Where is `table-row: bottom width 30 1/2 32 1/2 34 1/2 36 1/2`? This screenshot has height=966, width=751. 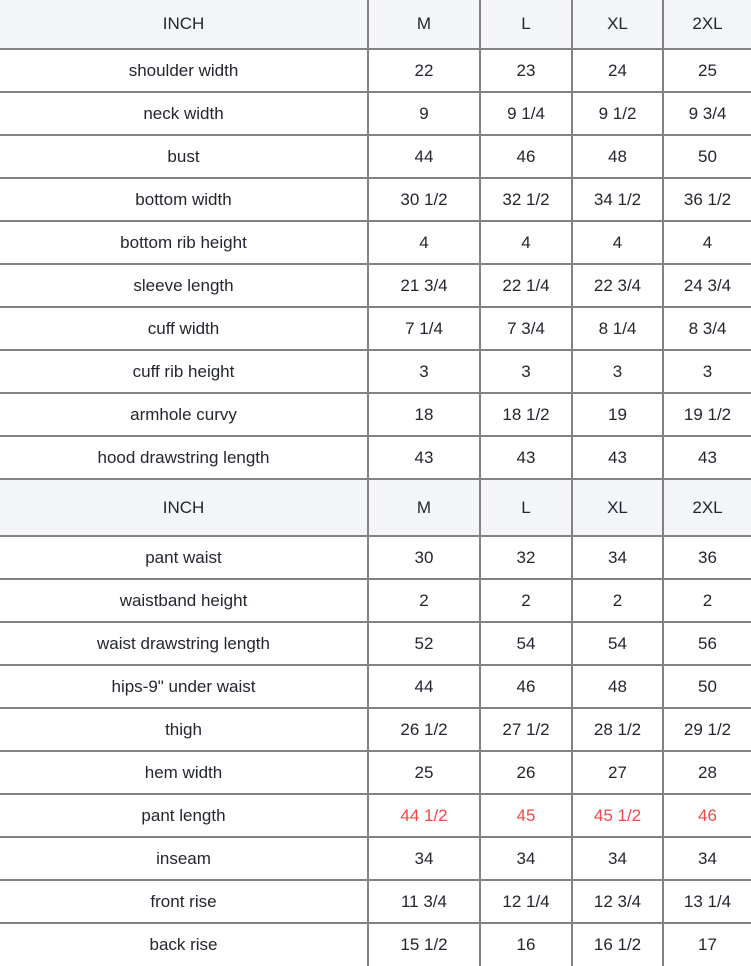 table-row: bottom width 30 1/2 32 1/2 34 1/2 36 1/2 is located at coordinates (375, 199).